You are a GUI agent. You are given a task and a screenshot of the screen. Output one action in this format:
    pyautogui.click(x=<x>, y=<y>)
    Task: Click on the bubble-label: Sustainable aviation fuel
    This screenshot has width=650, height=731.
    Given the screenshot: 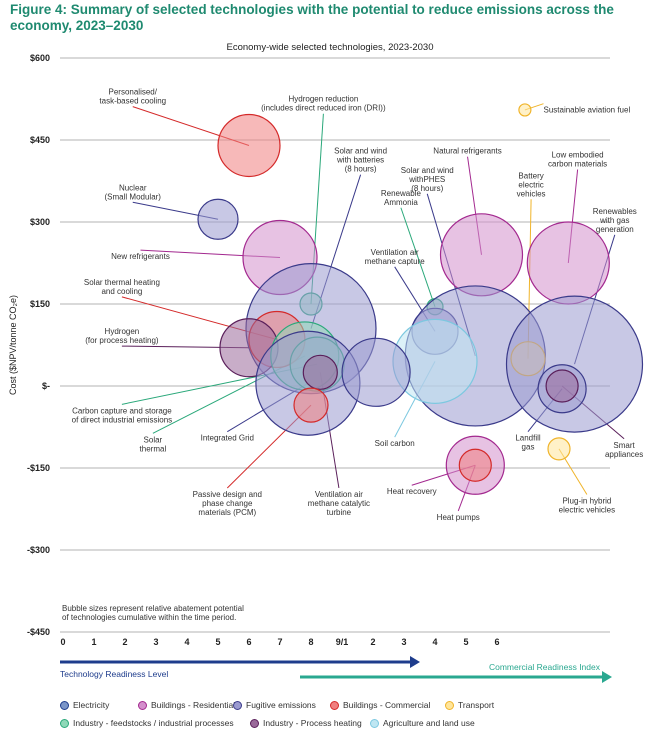 What is the action you would take?
    pyautogui.click(x=587, y=110)
    